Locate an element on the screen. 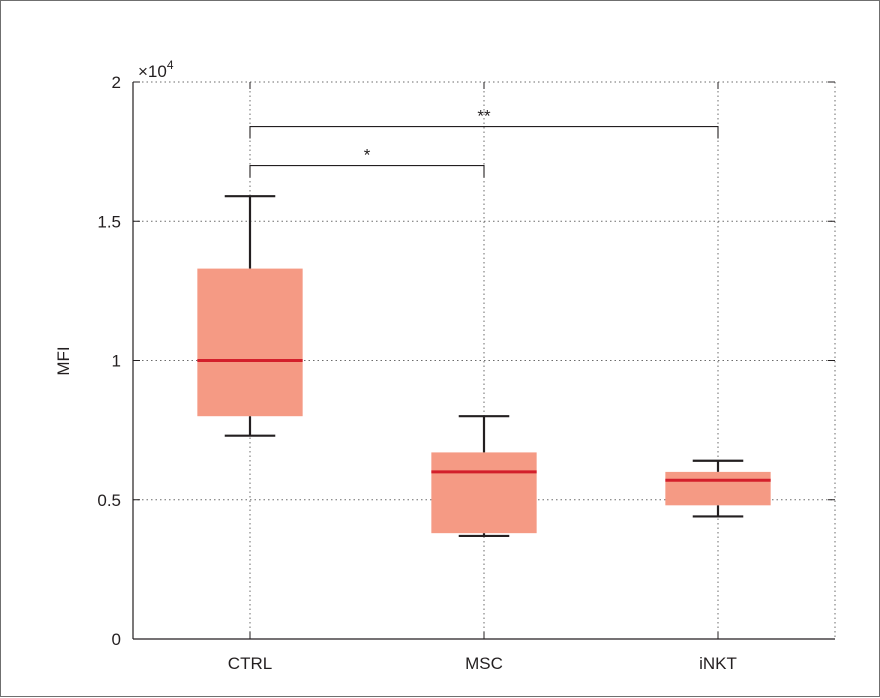 The height and width of the screenshot is (698, 880). y-tick-label: 2 is located at coordinates (116, 82).